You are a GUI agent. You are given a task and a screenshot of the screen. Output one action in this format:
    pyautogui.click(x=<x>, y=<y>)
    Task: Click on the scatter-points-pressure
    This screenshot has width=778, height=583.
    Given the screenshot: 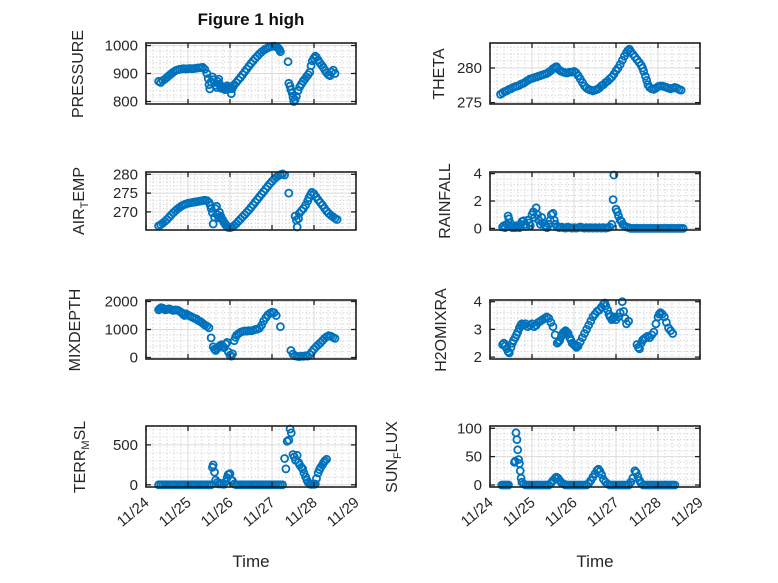 What is the action you would take?
    pyautogui.click(x=247, y=73)
    